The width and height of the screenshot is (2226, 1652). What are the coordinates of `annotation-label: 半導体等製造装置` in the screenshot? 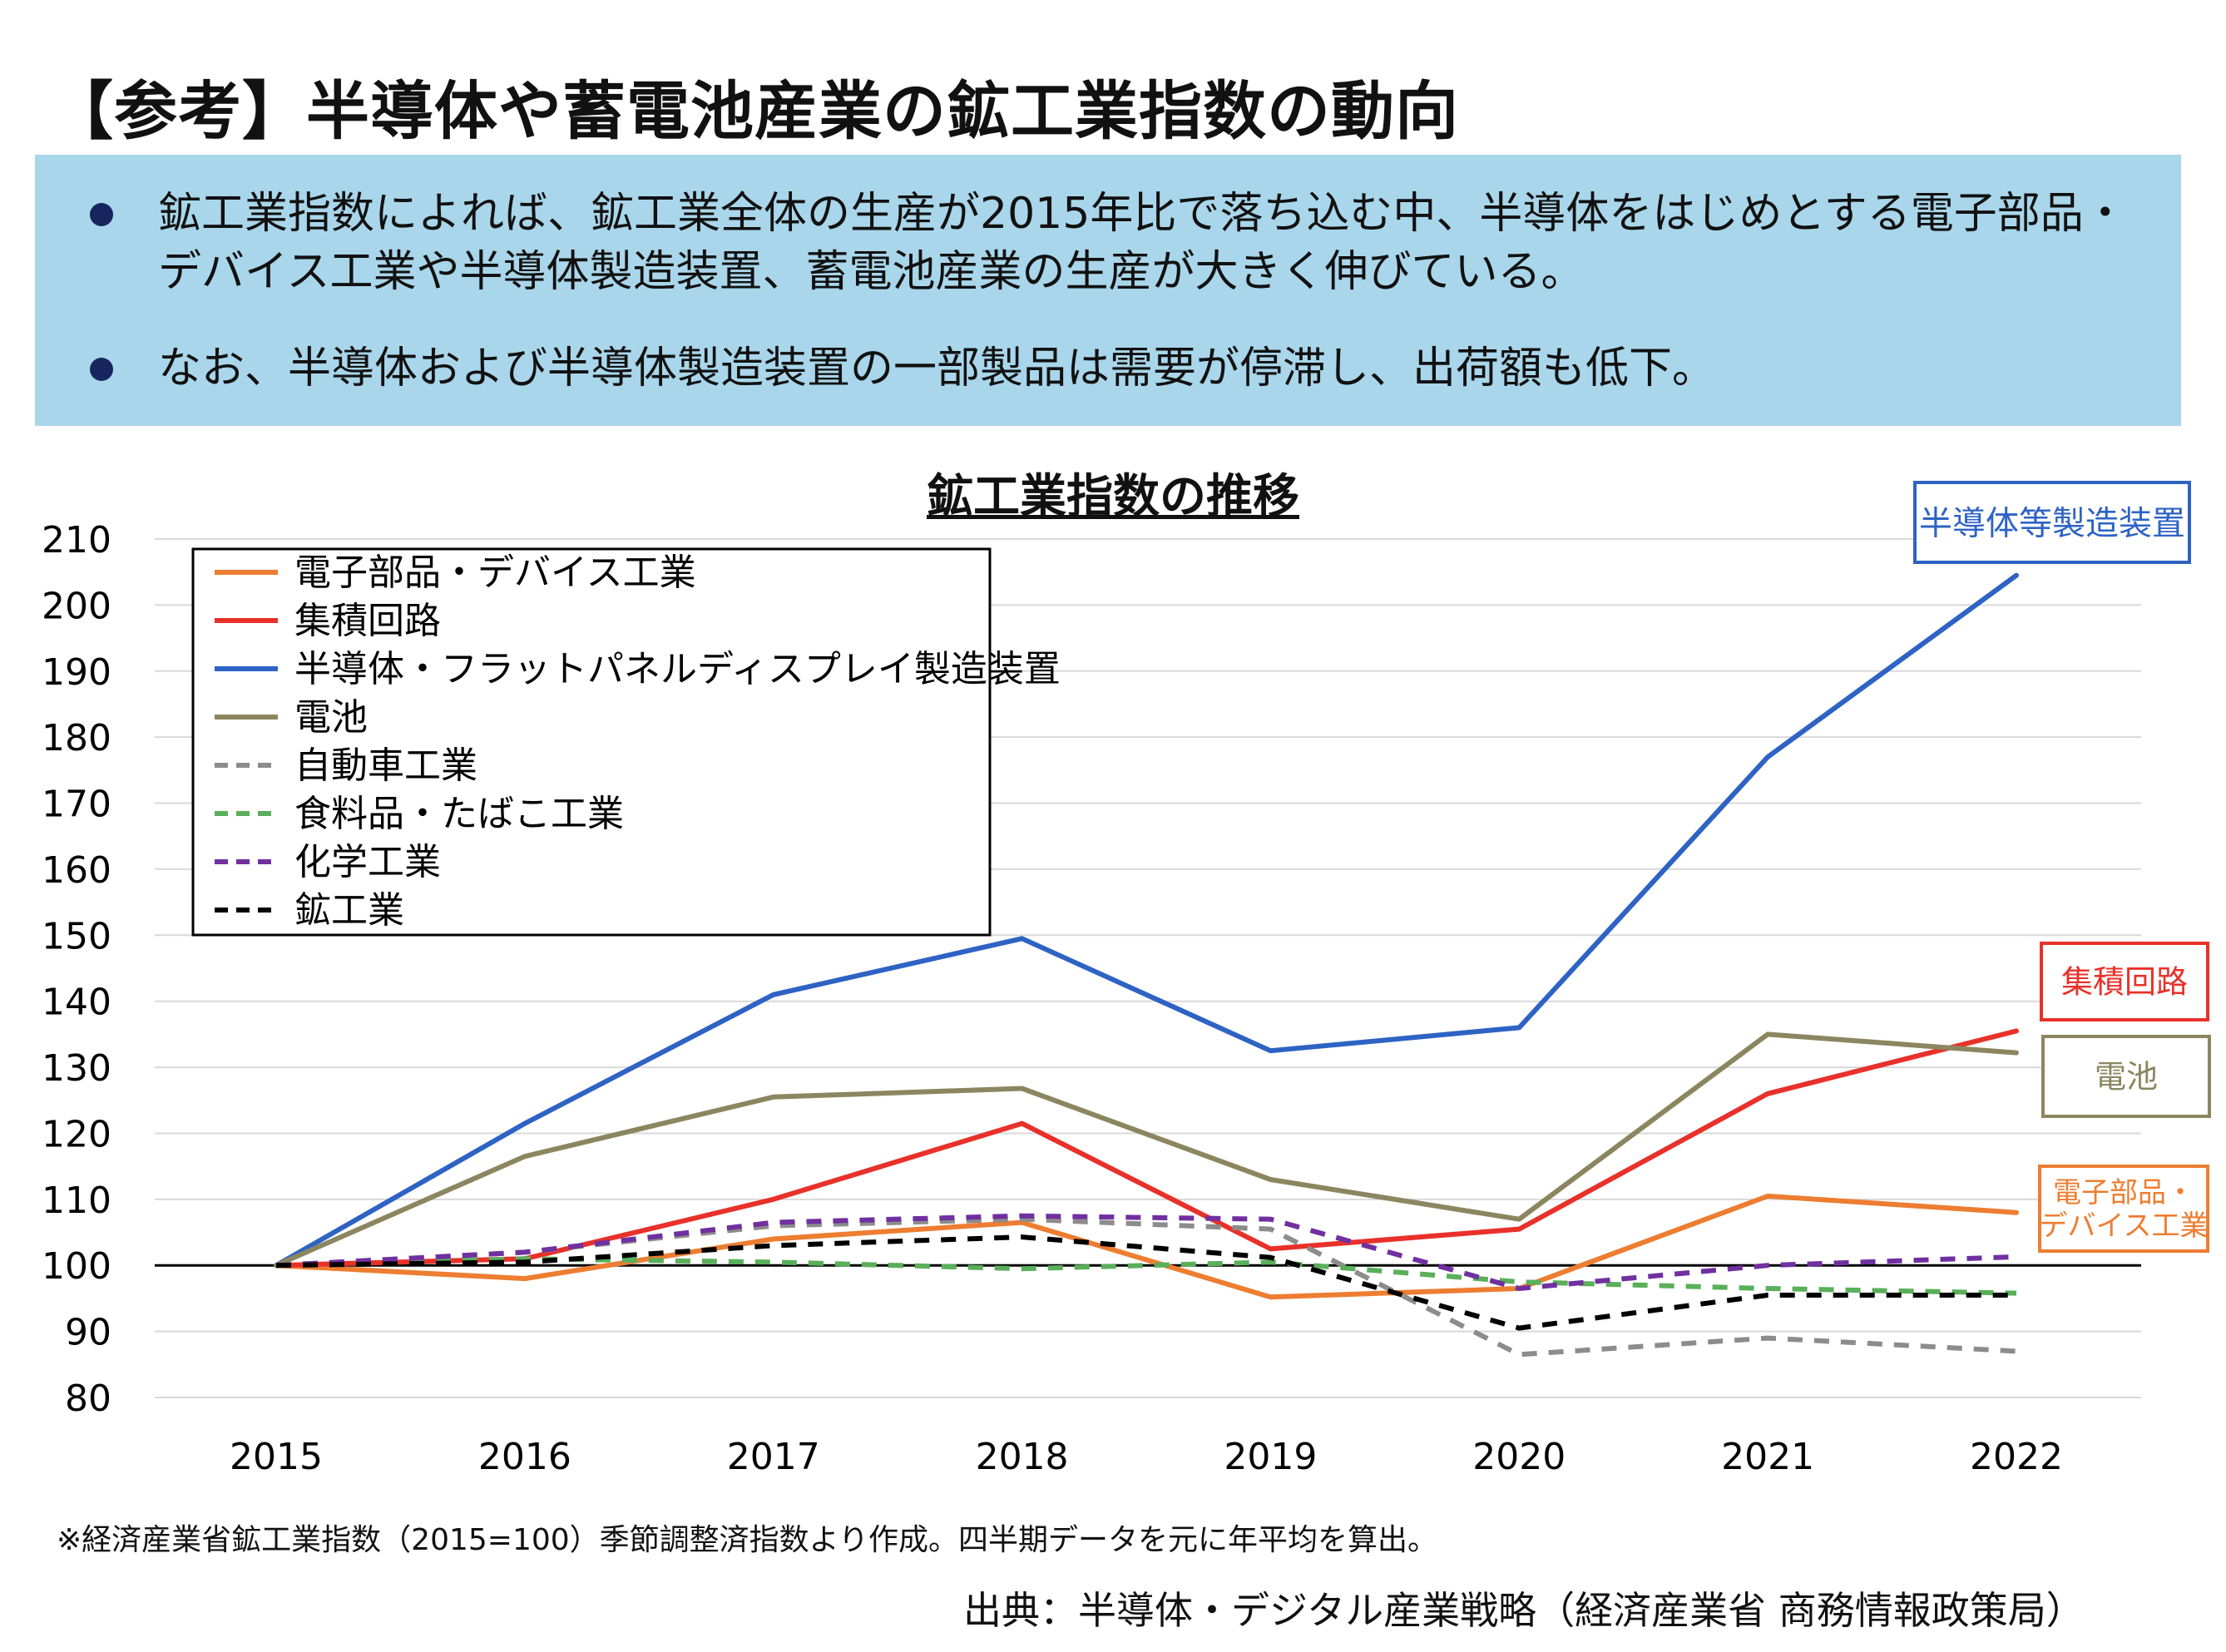 It's located at (2052, 523).